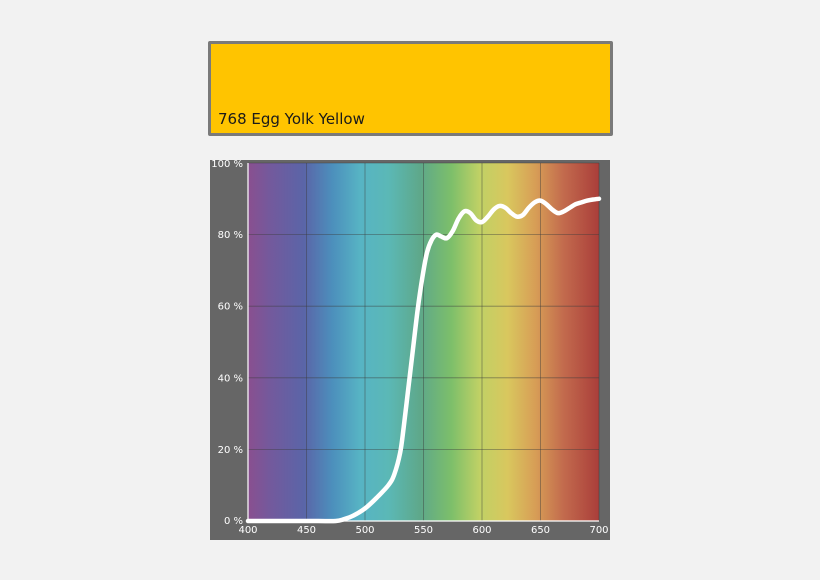 The height and width of the screenshot is (580, 820). I want to click on y-tick-label: 100 %, so click(227, 165).